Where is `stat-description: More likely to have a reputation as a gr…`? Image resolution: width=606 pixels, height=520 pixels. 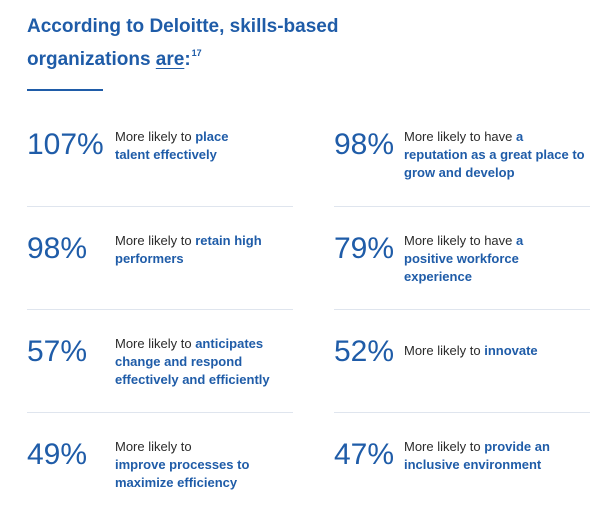
stat-description: More likely to have a reputation as a gr… is located at coordinates (496, 155).